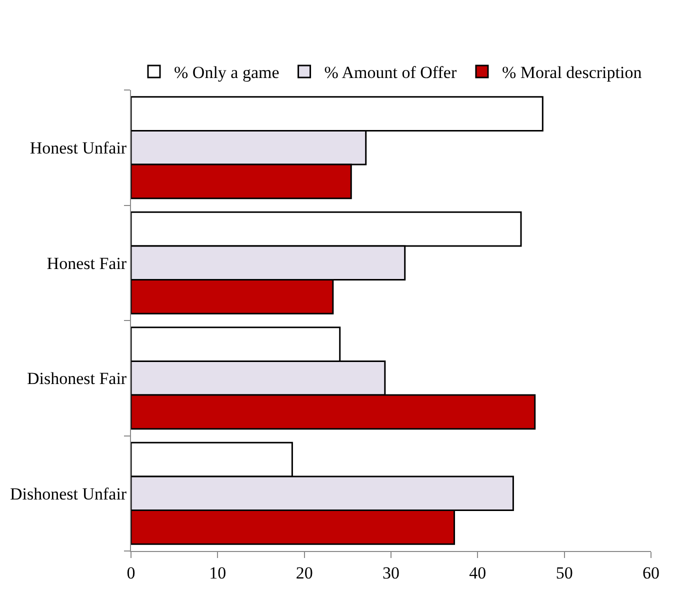 The image size is (691, 596). Describe the element at coordinates (86, 263) in the screenshot. I see `y-tick-label: Honest Fair` at that location.